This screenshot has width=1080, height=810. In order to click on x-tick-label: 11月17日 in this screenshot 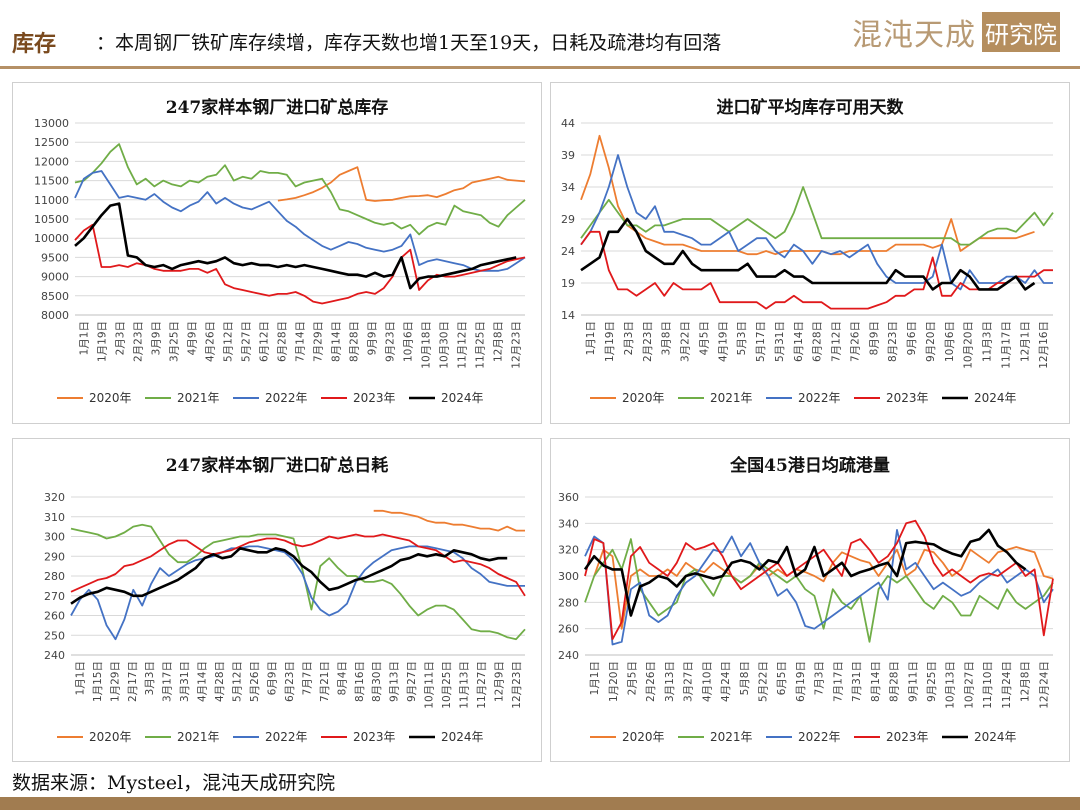, I will do `click(1006, 345)`.